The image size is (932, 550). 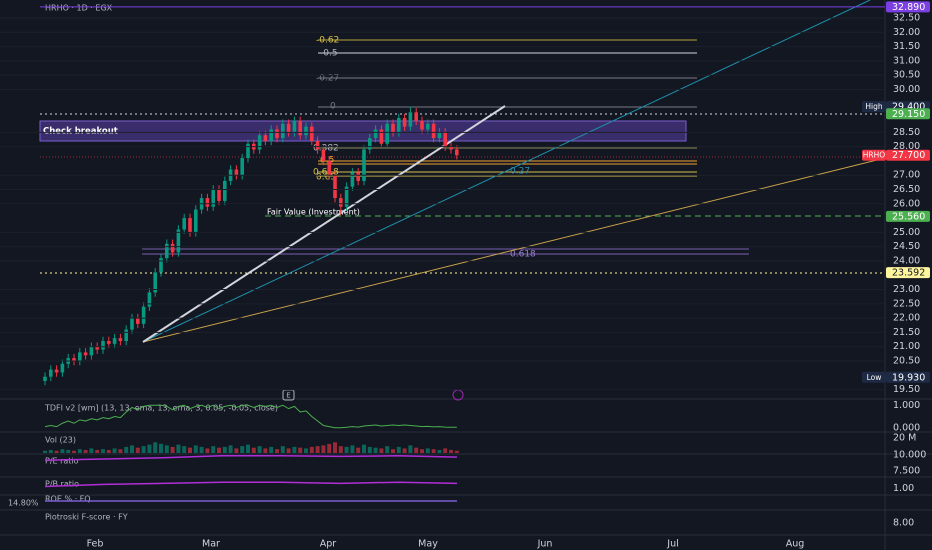 I want to click on fib-label: 0.382, so click(x=326, y=149).